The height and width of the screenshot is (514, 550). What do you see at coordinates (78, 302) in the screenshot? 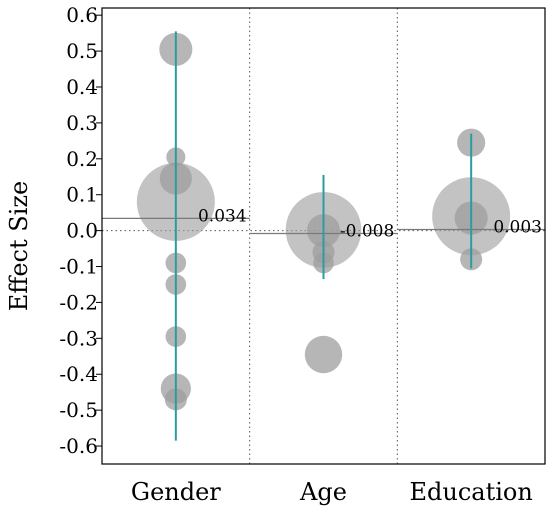
I see `y-tick-label: -0.2` at bounding box center [78, 302].